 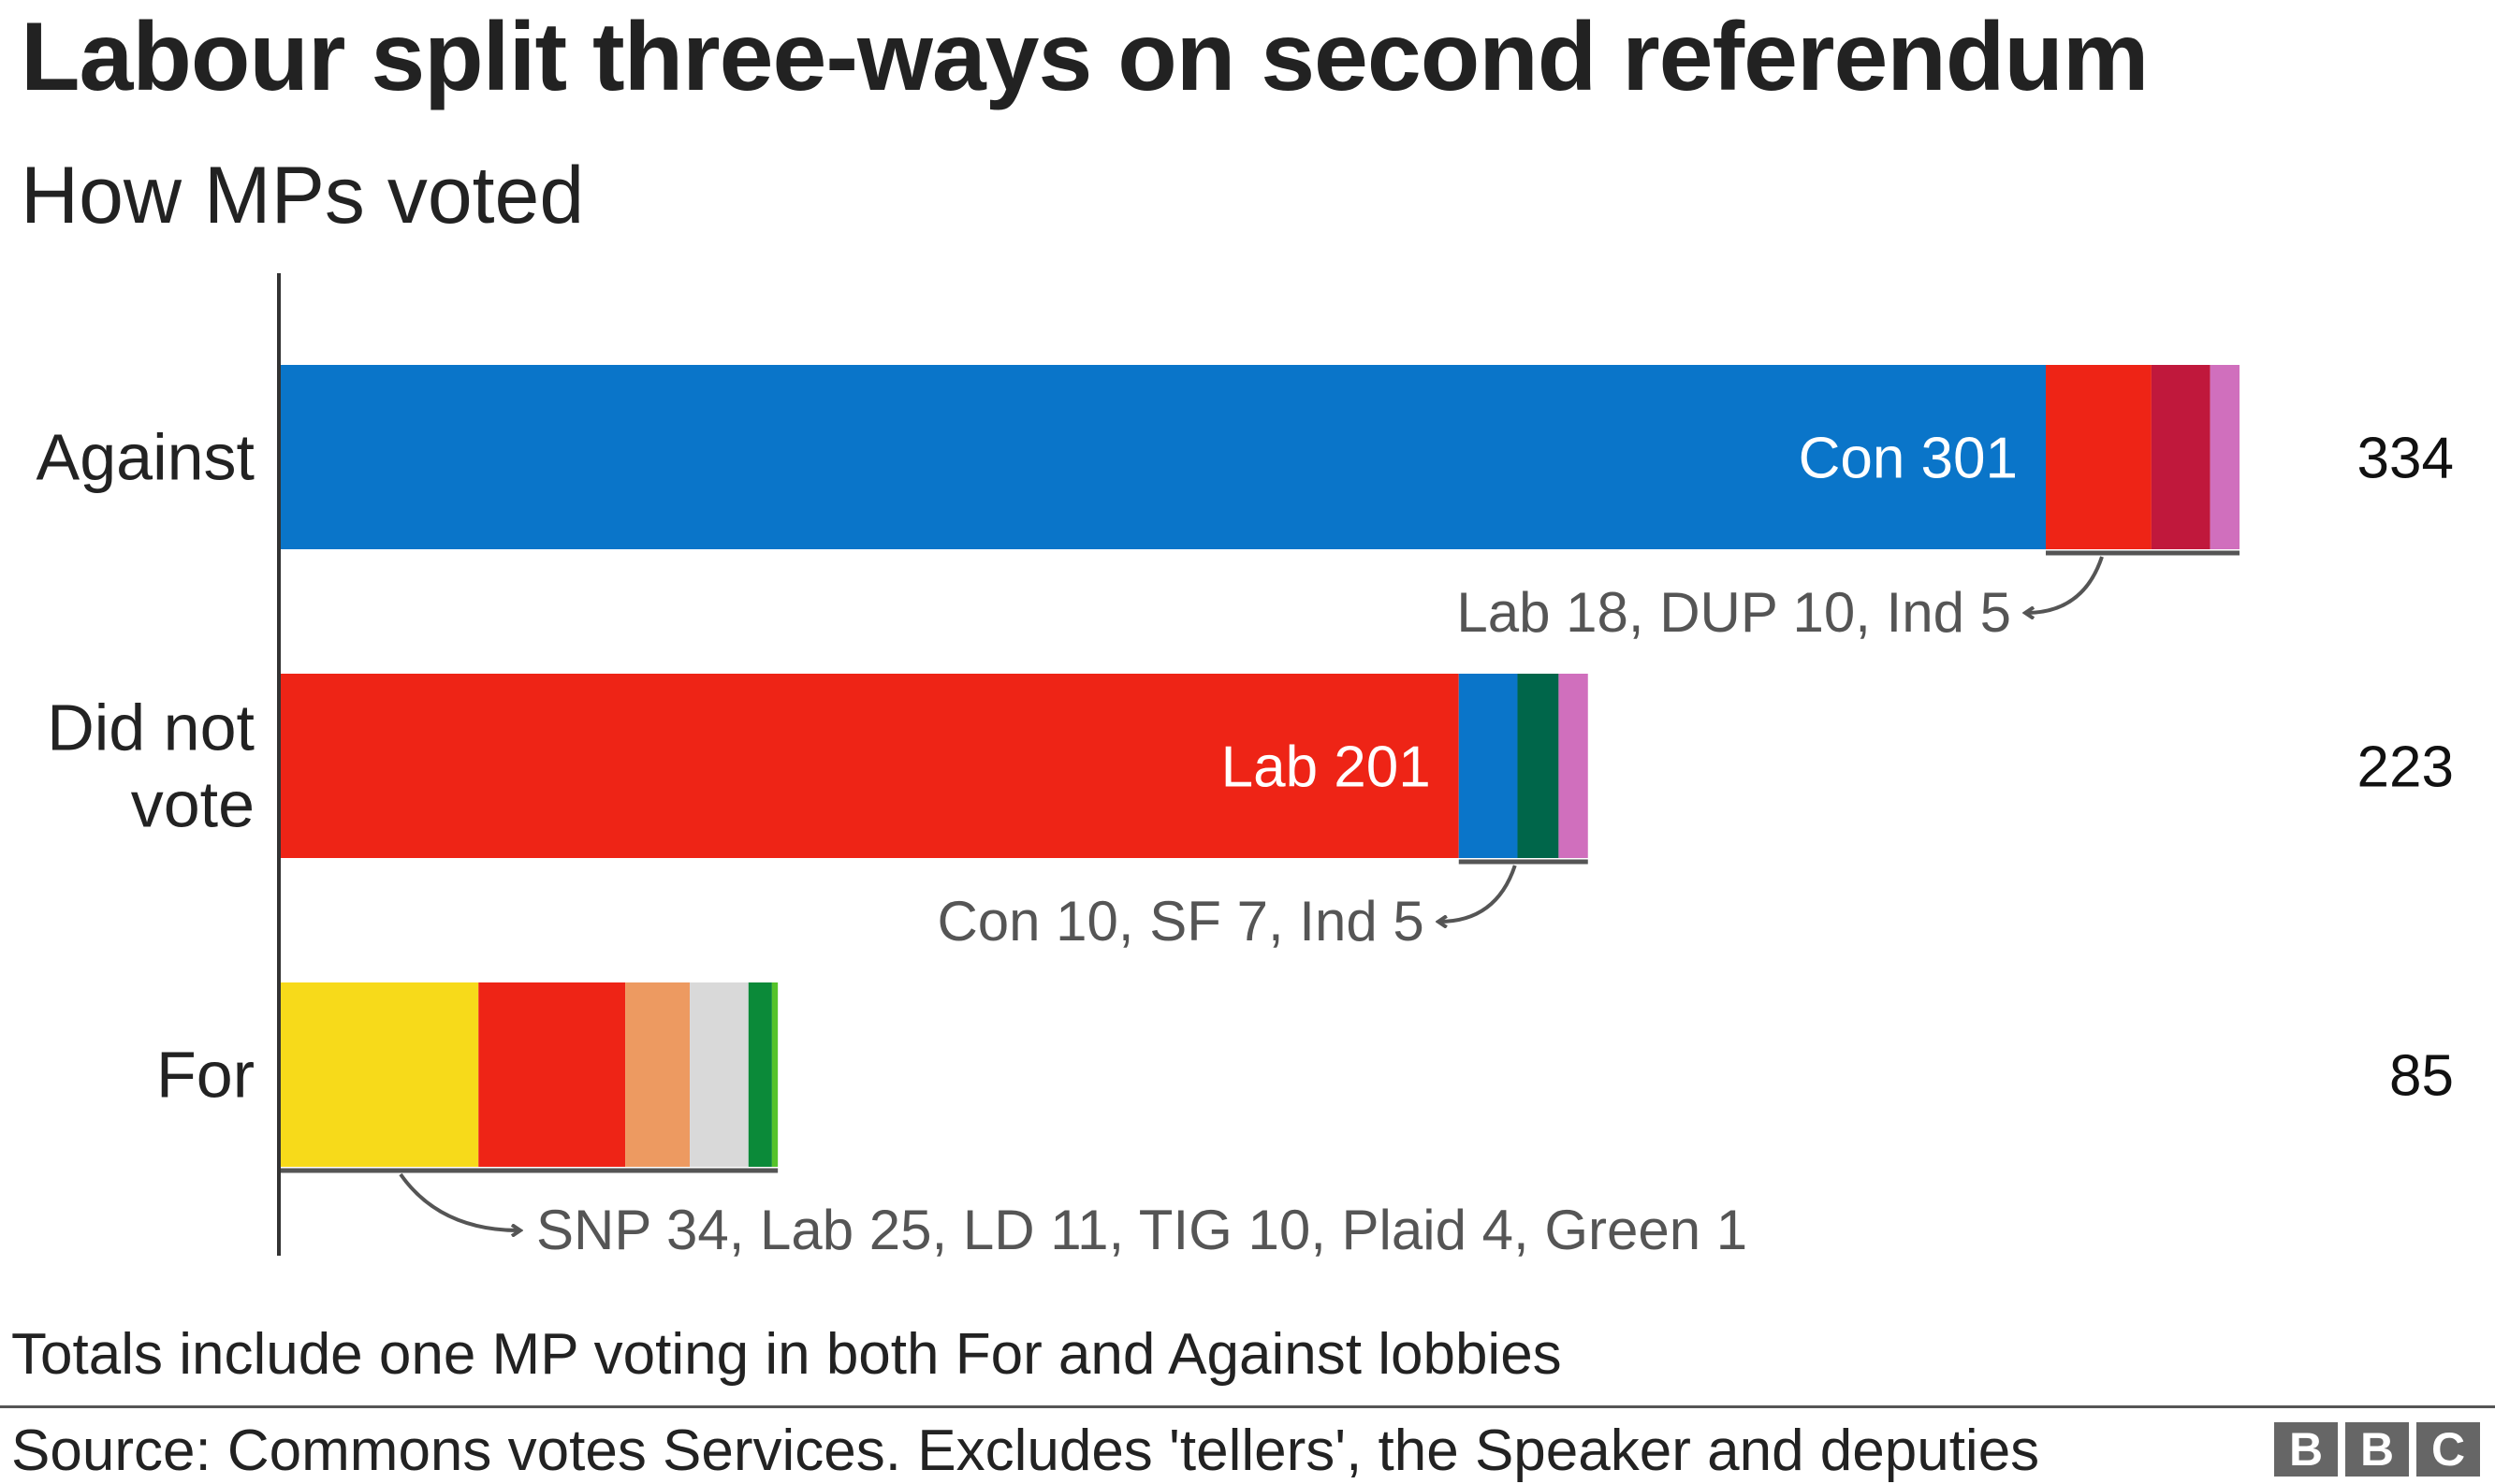 I want to click on bar-inside-label: Lab 201, so click(x=1326, y=767).